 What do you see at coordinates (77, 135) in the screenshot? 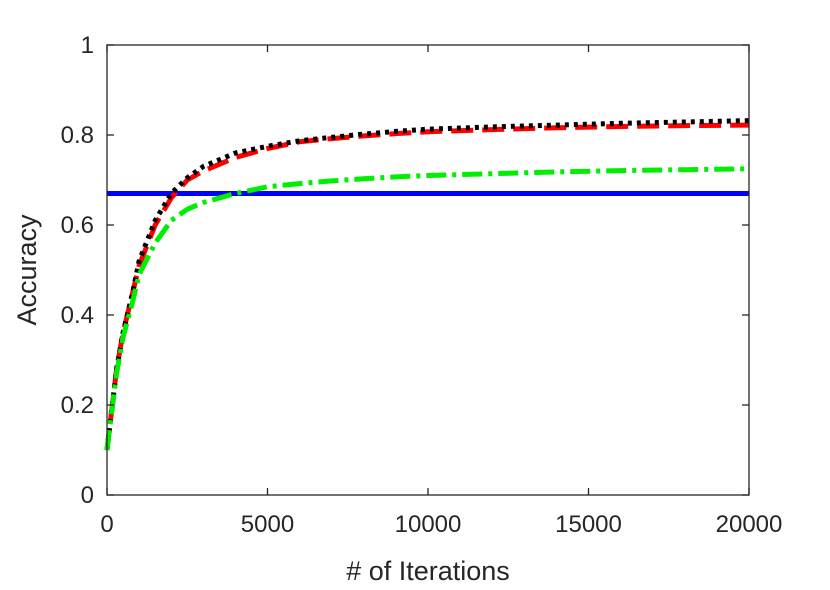
I see `y-tick-label: 0.8` at bounding box center [77, 135].